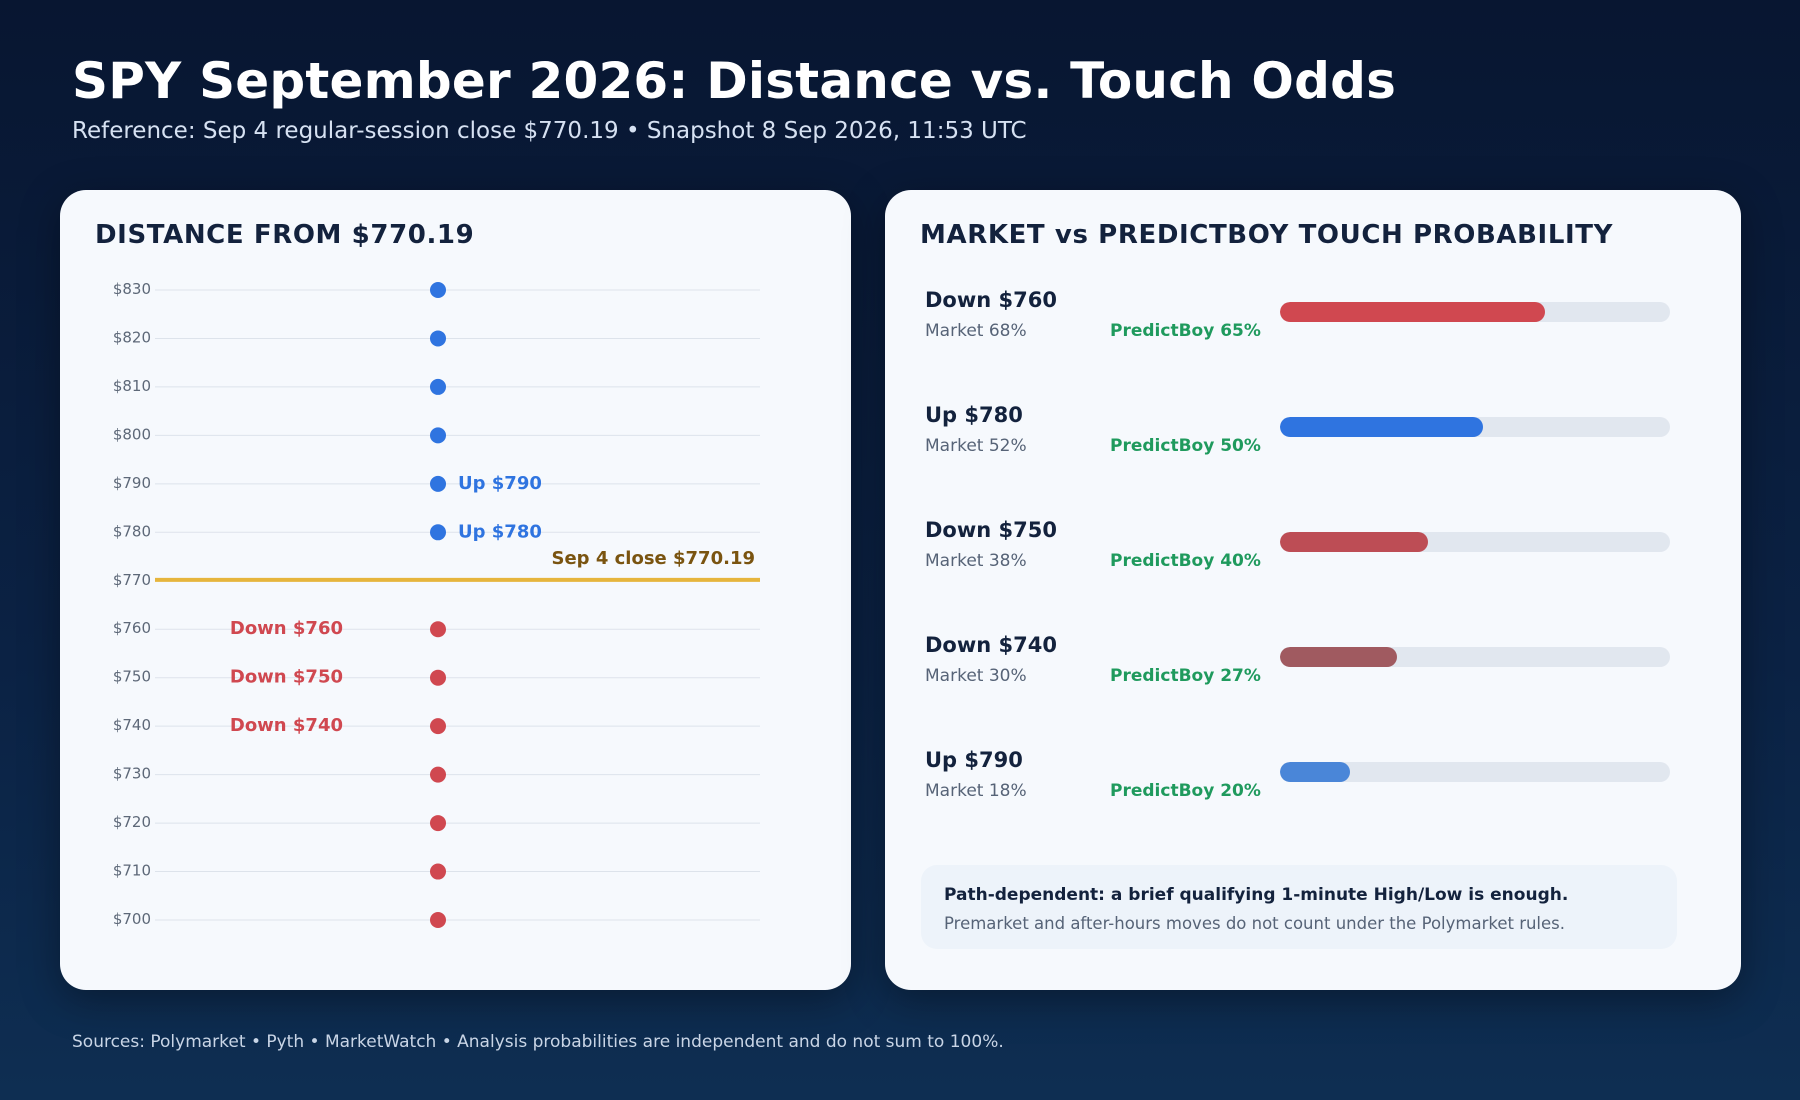 This screenshot has height=1100, width=1800. I want to click on level-label: Down $760, so click(286, 628).